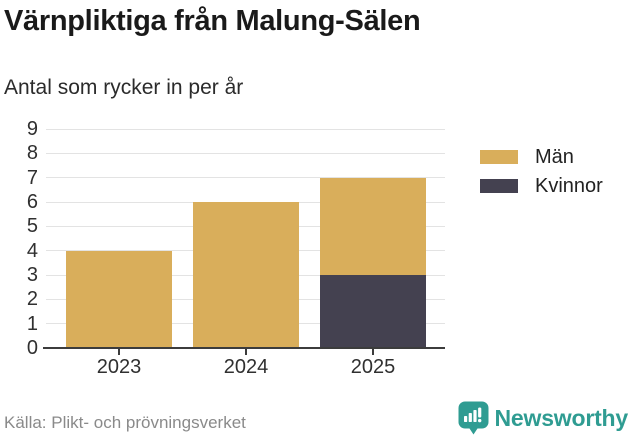  What do you see at coordinates (569, 186) in the screenshot?
I see `legend-label-kvinnor: Kvinnor` at bounding box center [569, 186].